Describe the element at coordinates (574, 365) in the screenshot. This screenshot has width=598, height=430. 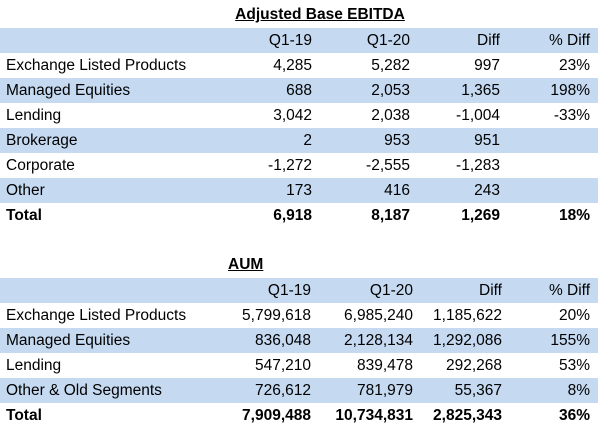
I see `cell-value: 53%` at that location.